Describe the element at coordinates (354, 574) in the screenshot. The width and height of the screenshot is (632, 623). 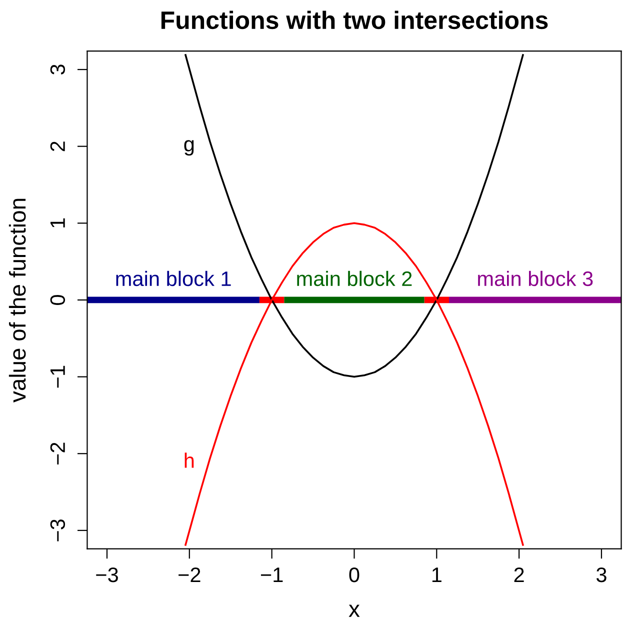
I see `x-tick-label: 0` at that location.